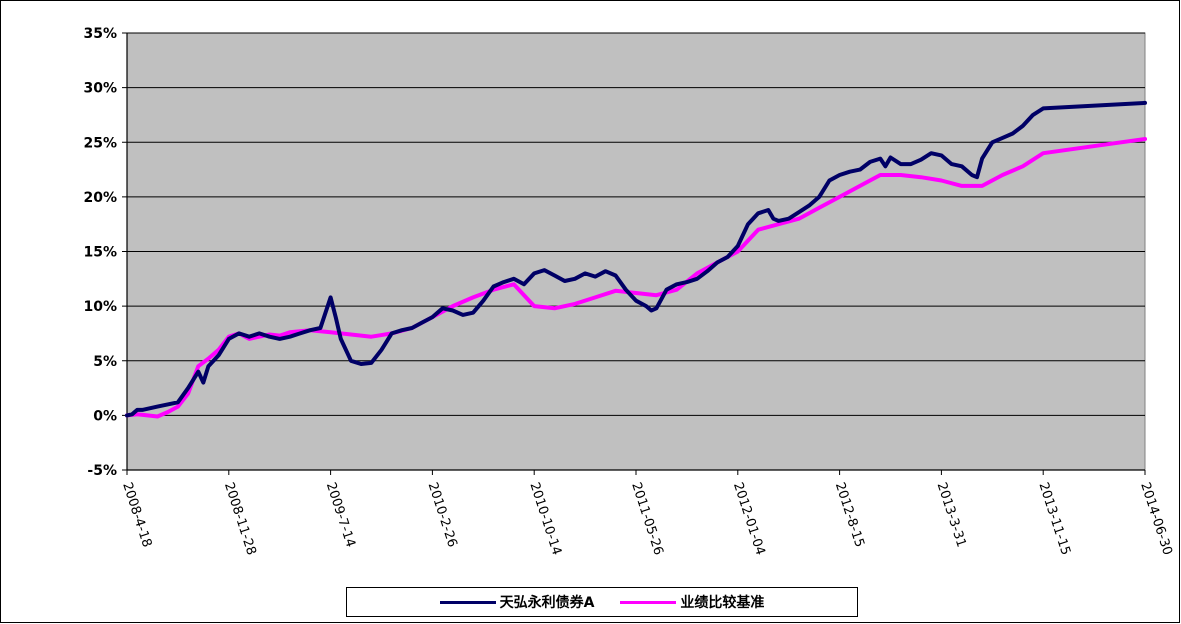 This screenshot has height=624, width=1181. Describe the element at coordinates (136, 515) in the screenshot. I see `x-tick-label: 2008-4-18` at that location.